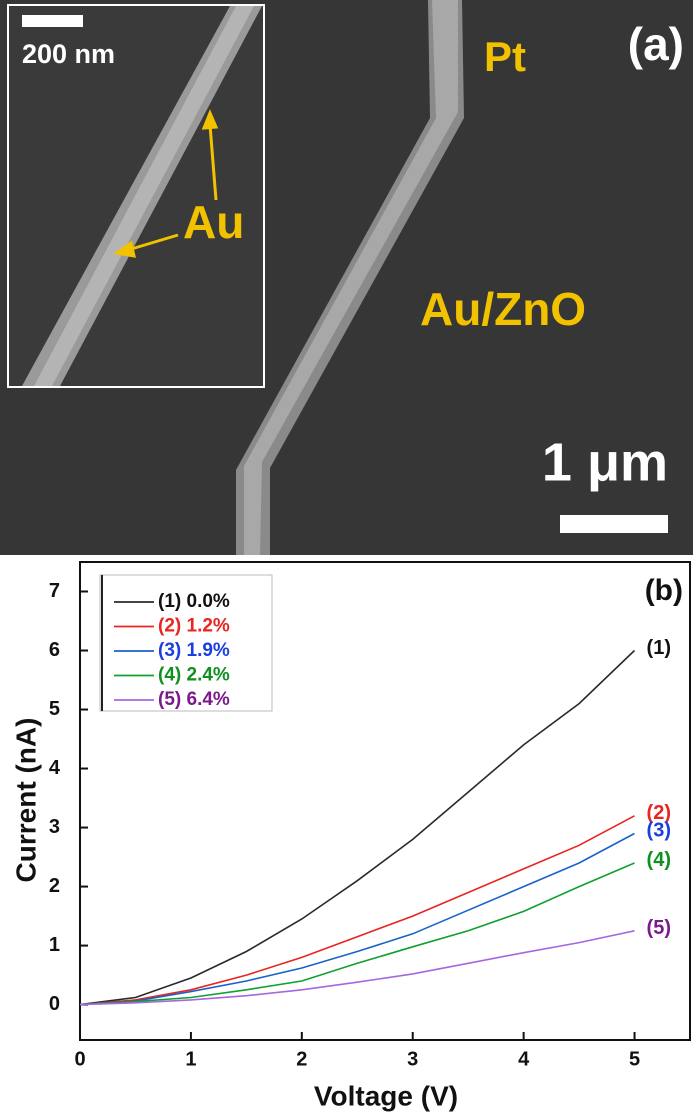 The width and height of the screenshot is (693, 1120). Describe the element at coordinates (524, 1059) in the screenshot. I see `x-tick-label: 4` at that location.